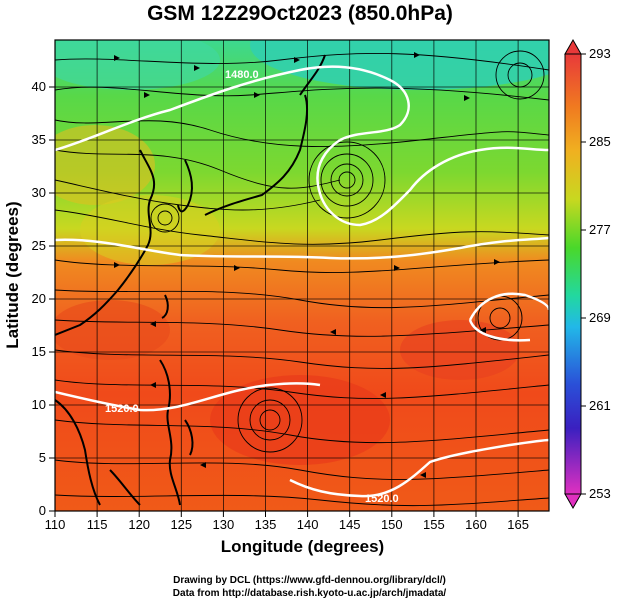  Describe the element at coordinates (224, 524) in the screenshot. I see `x-tick-label: 130` at that location.